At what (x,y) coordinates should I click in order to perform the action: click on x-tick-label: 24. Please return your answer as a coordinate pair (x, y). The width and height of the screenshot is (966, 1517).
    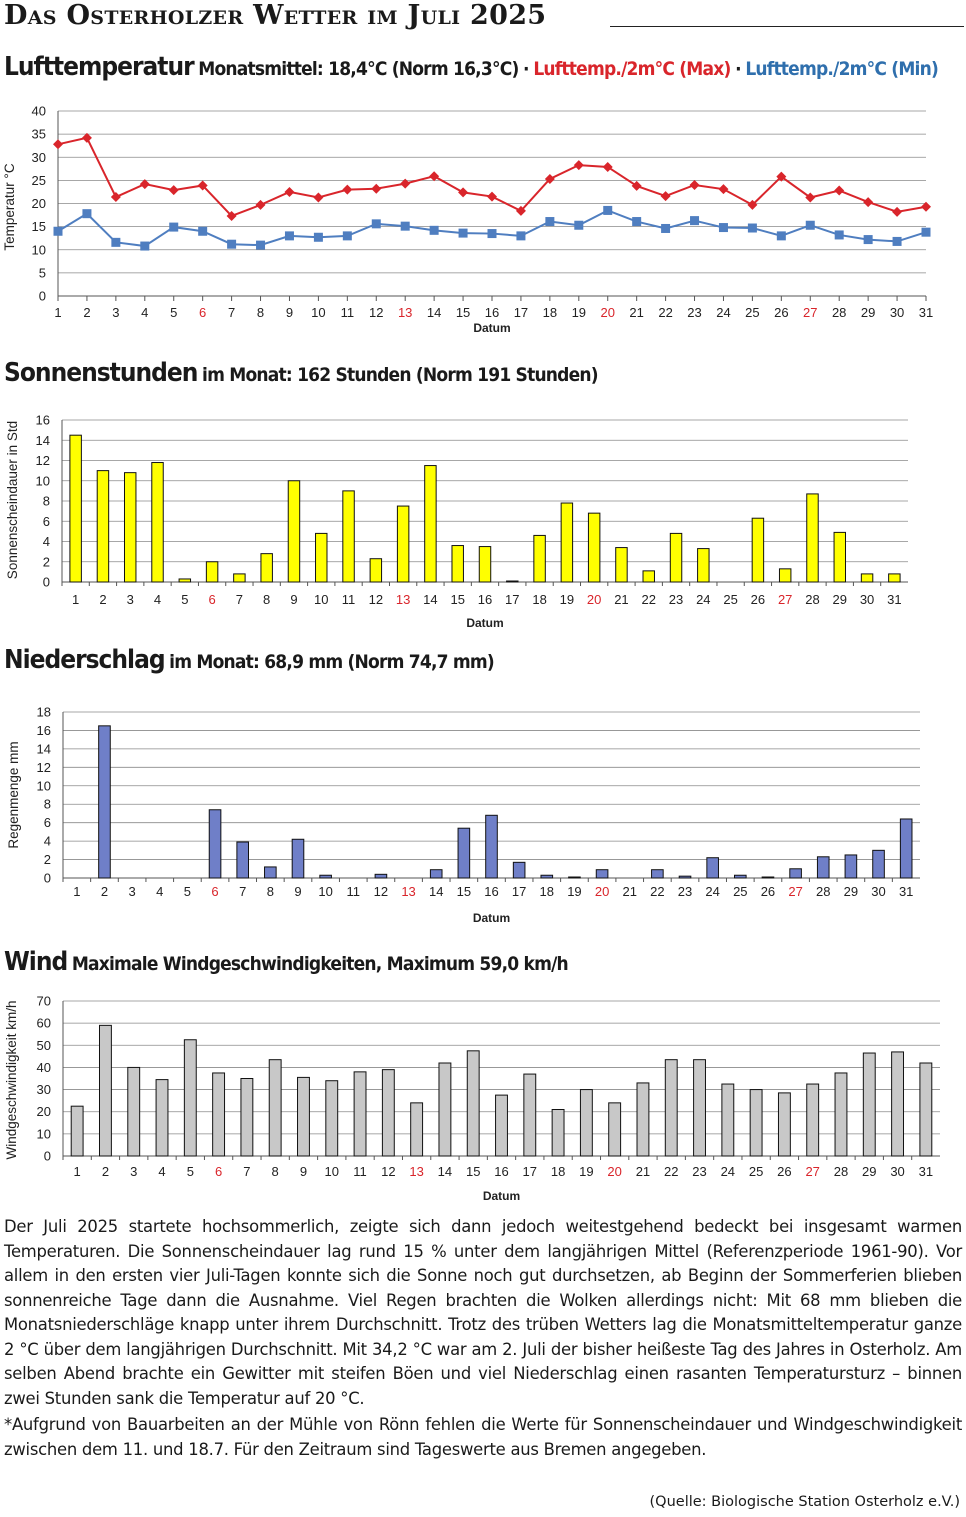
    Looking at the image, I should click on (723, 312).